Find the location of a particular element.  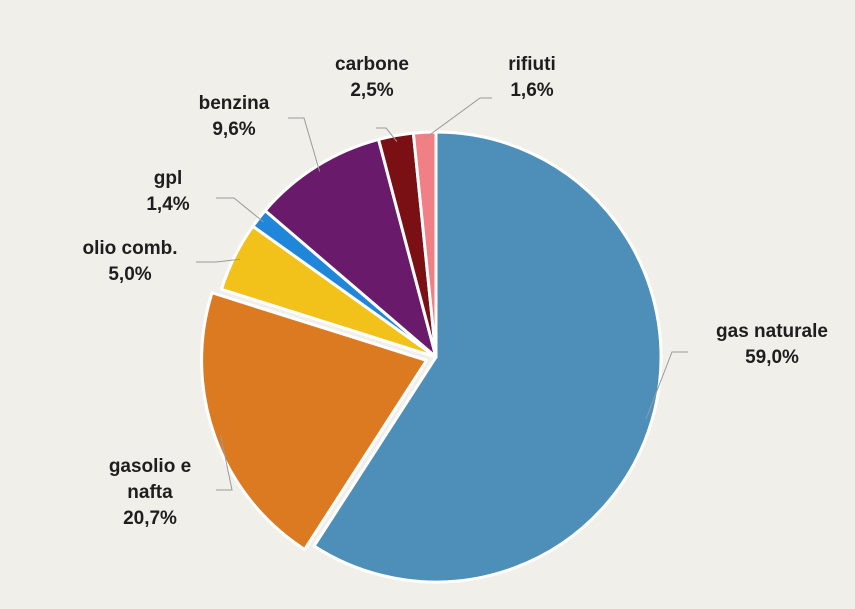

slice-label-rifiuti: rifiuti 1,6% is located at coordinates (532, 77).